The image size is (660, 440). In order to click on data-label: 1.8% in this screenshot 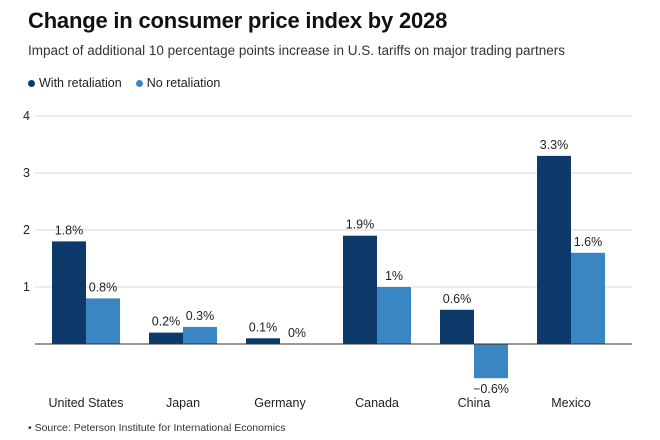, I will do `click(69, 230)`.